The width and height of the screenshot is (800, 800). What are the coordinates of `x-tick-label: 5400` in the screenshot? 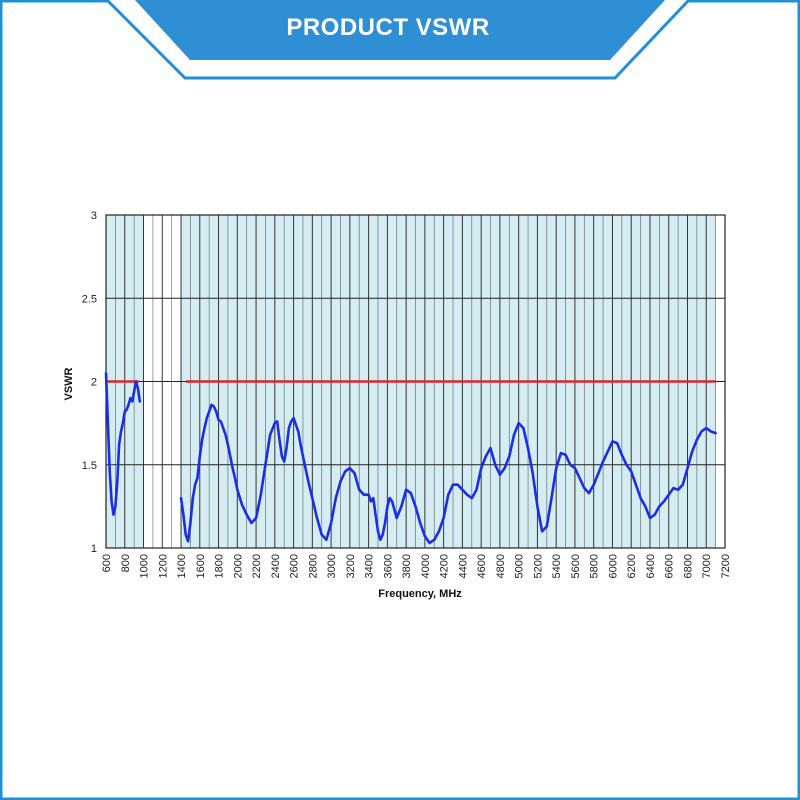 It's located at (557, 566).